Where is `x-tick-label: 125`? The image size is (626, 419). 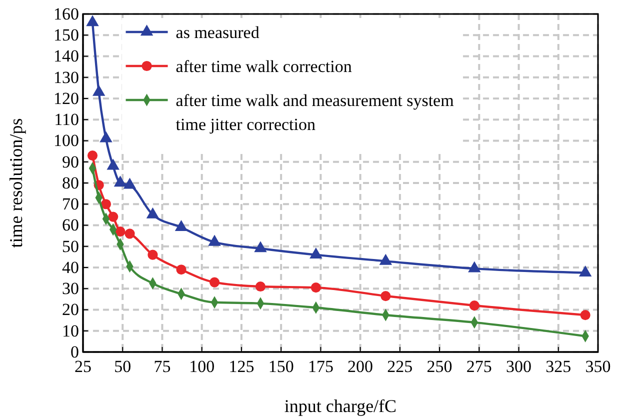 x-tick-label: 125 is located at coordinates (241, 366).